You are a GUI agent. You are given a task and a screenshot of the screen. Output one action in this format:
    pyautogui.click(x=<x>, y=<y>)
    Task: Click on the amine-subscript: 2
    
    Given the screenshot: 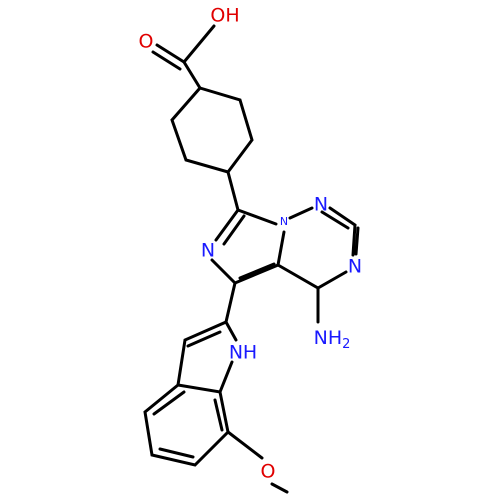 What is the action you would take?
    pyautogui.click(x=346, y=344)
    